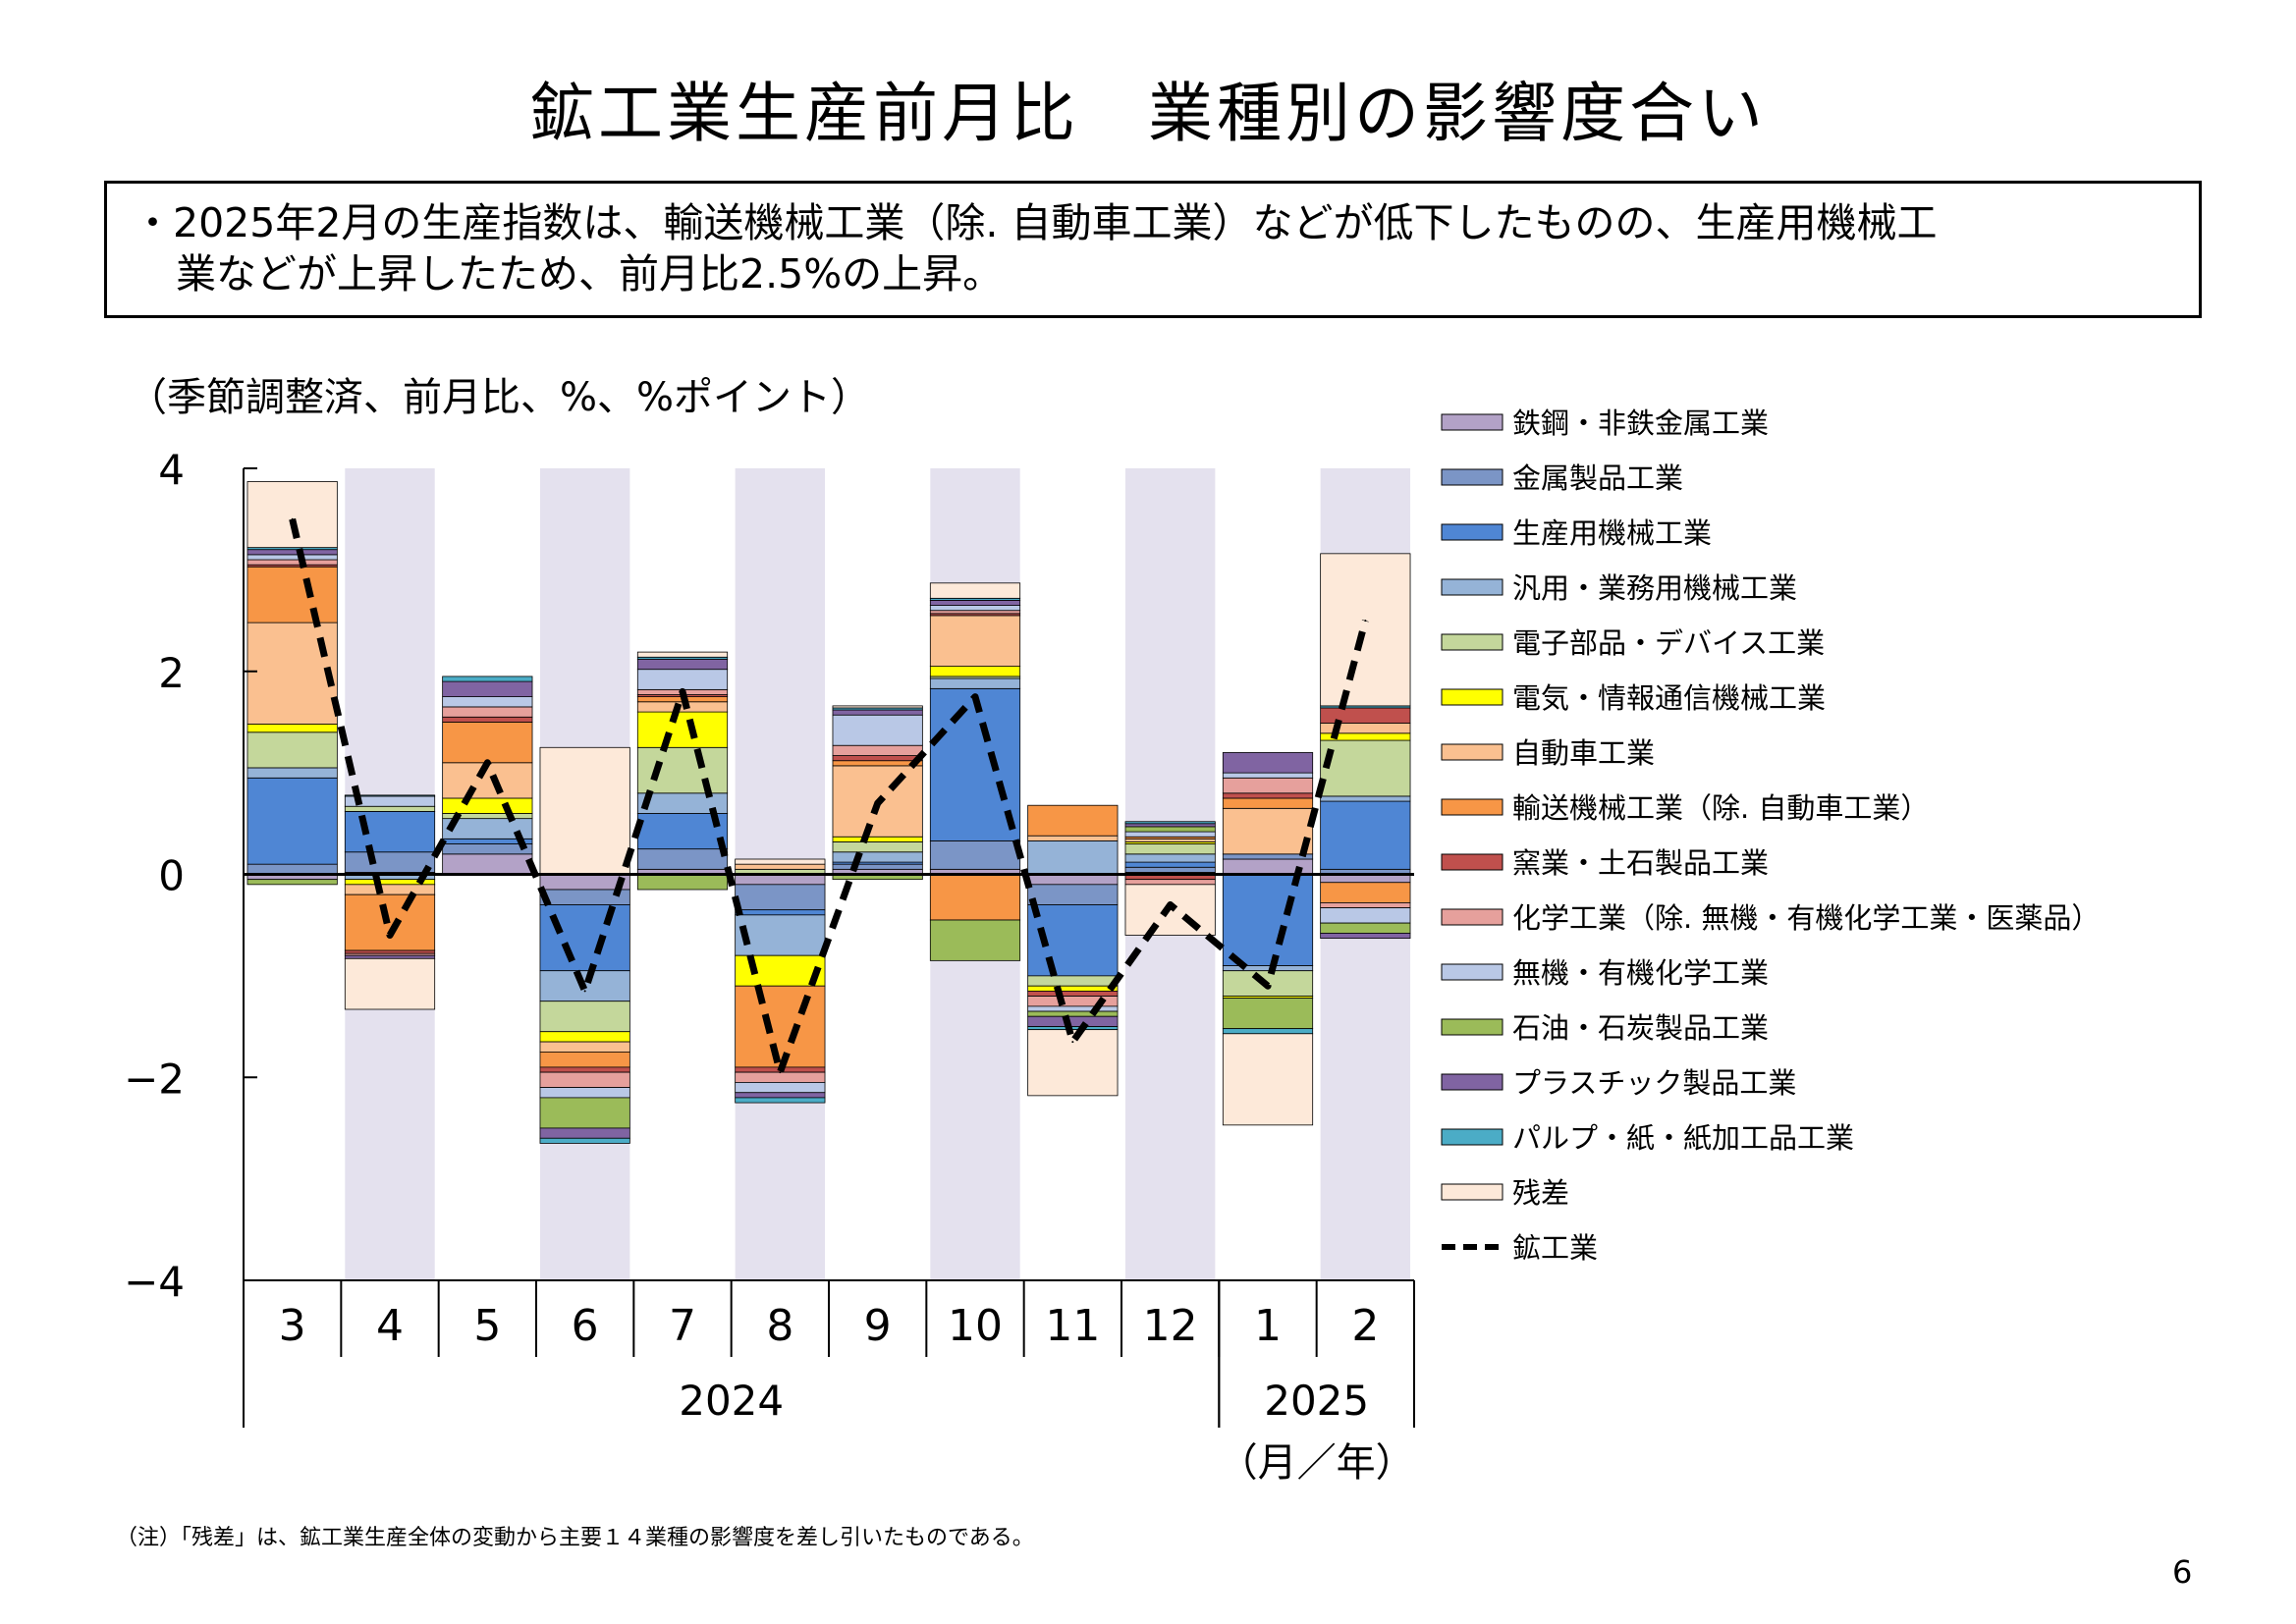 The width and height of the screenshot is (2296, 1624). Describe the element at coordinates (585, 1326) in the screenshot. I see `x-tick-label-6: 6` at that location.